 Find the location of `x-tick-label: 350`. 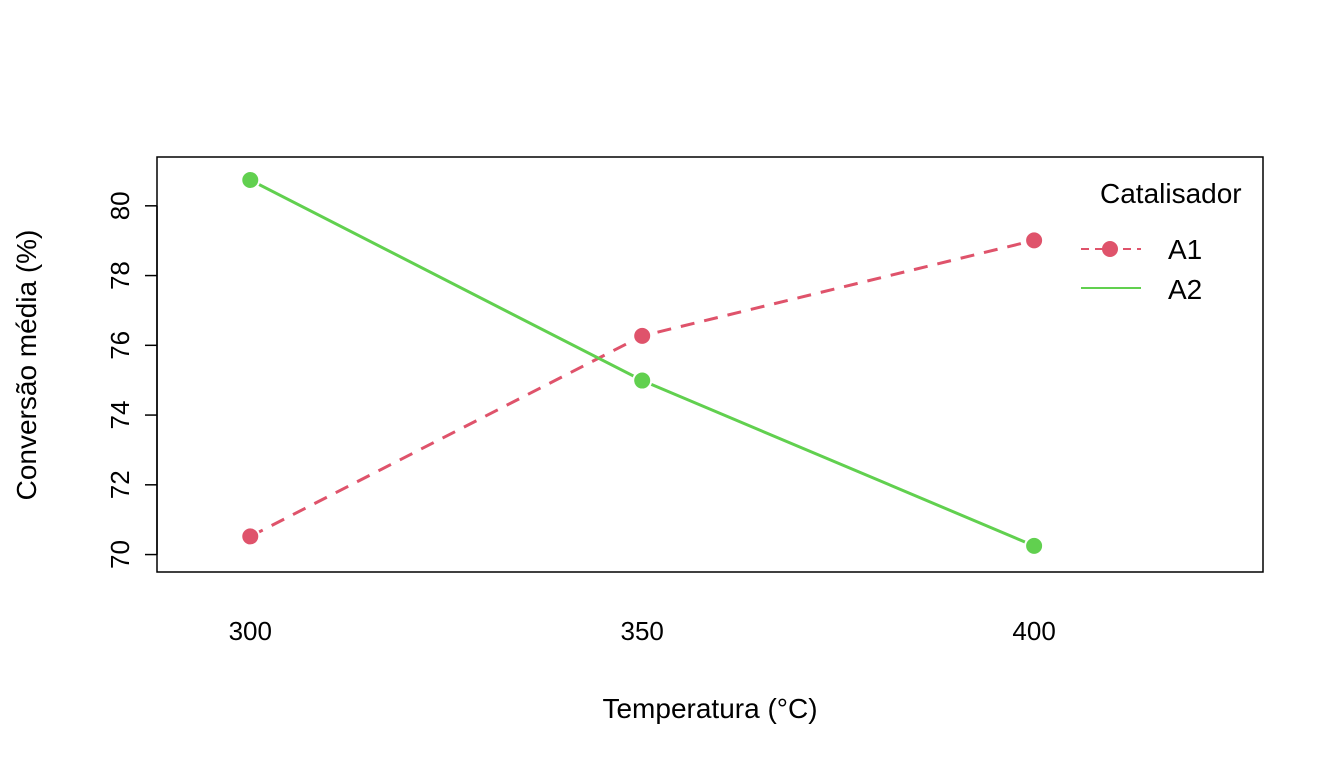

x-tick-label: 350 is located at coordinates (642, 631).